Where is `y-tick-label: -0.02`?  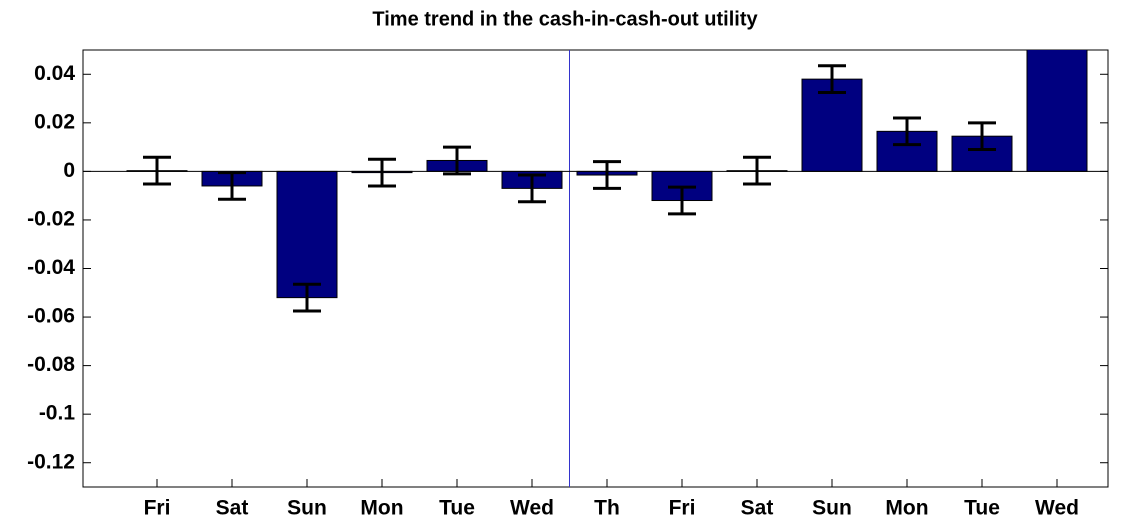 y-tick-label: -0.02 is located at coordinates (51, 218).